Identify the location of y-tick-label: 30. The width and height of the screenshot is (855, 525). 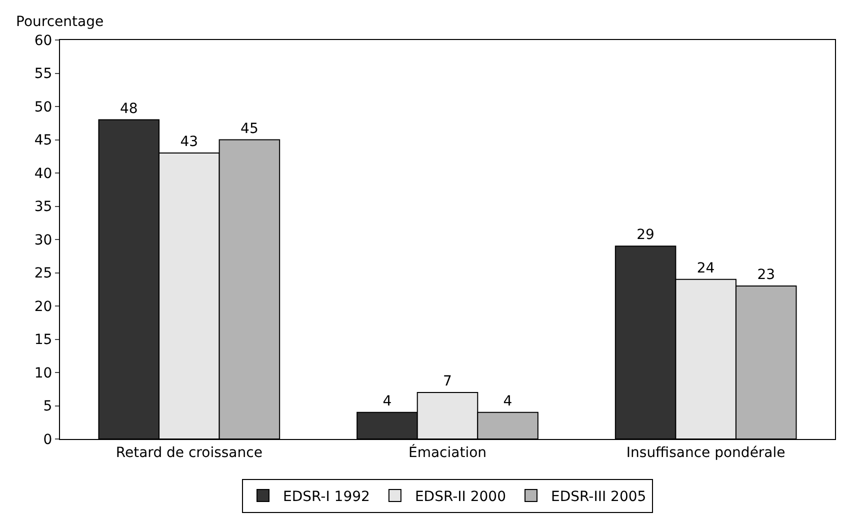
(43, 240).